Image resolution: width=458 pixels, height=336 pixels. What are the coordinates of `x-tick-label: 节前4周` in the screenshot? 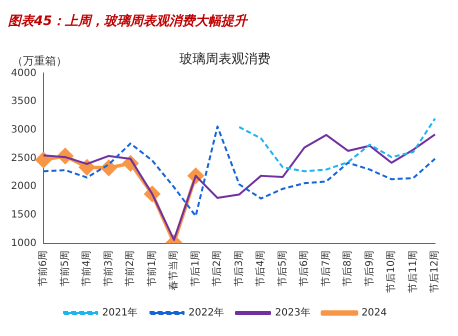 It's located at (86, 268).